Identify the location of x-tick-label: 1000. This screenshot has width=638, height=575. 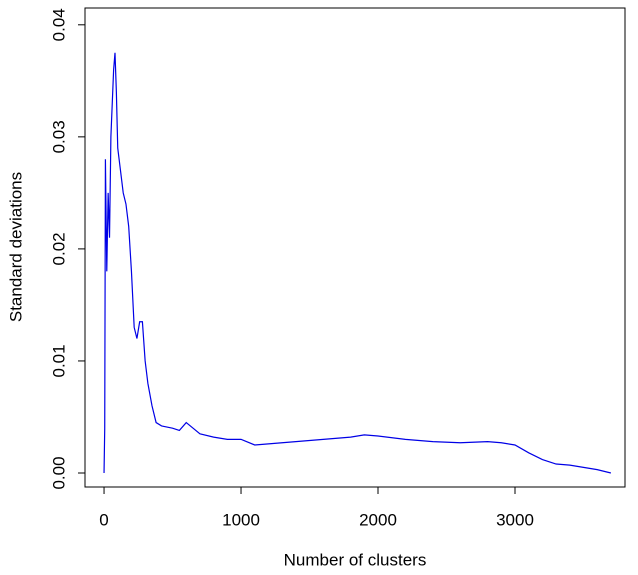
(241, 519).